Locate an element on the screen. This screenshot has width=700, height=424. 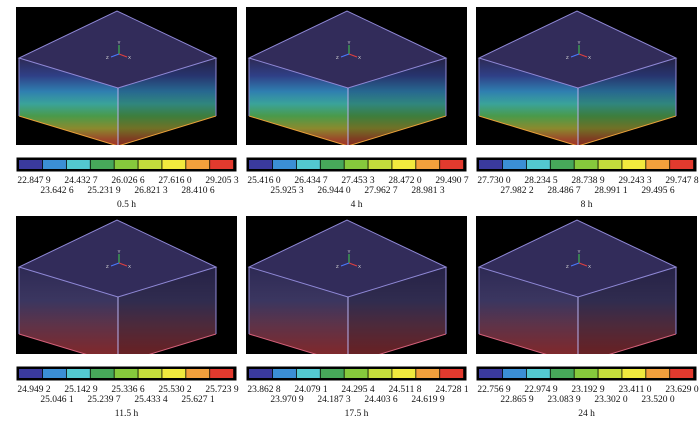
legend-tick-label: 27.730 0 is located at coordinates (494, 181).